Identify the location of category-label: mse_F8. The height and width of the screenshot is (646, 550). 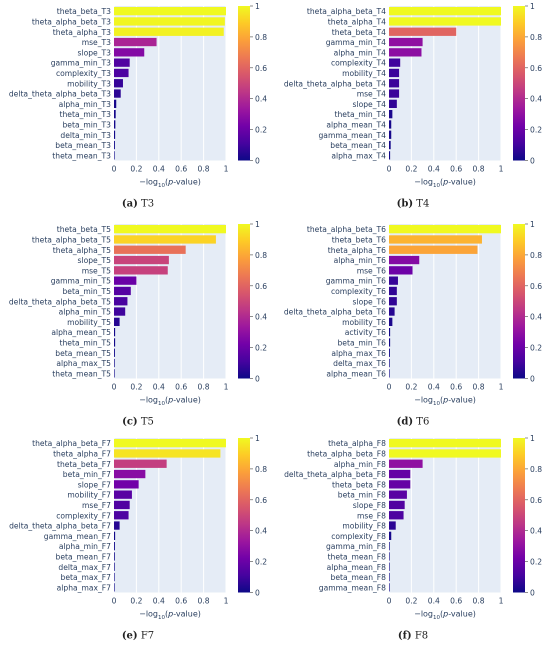
(371, 515).